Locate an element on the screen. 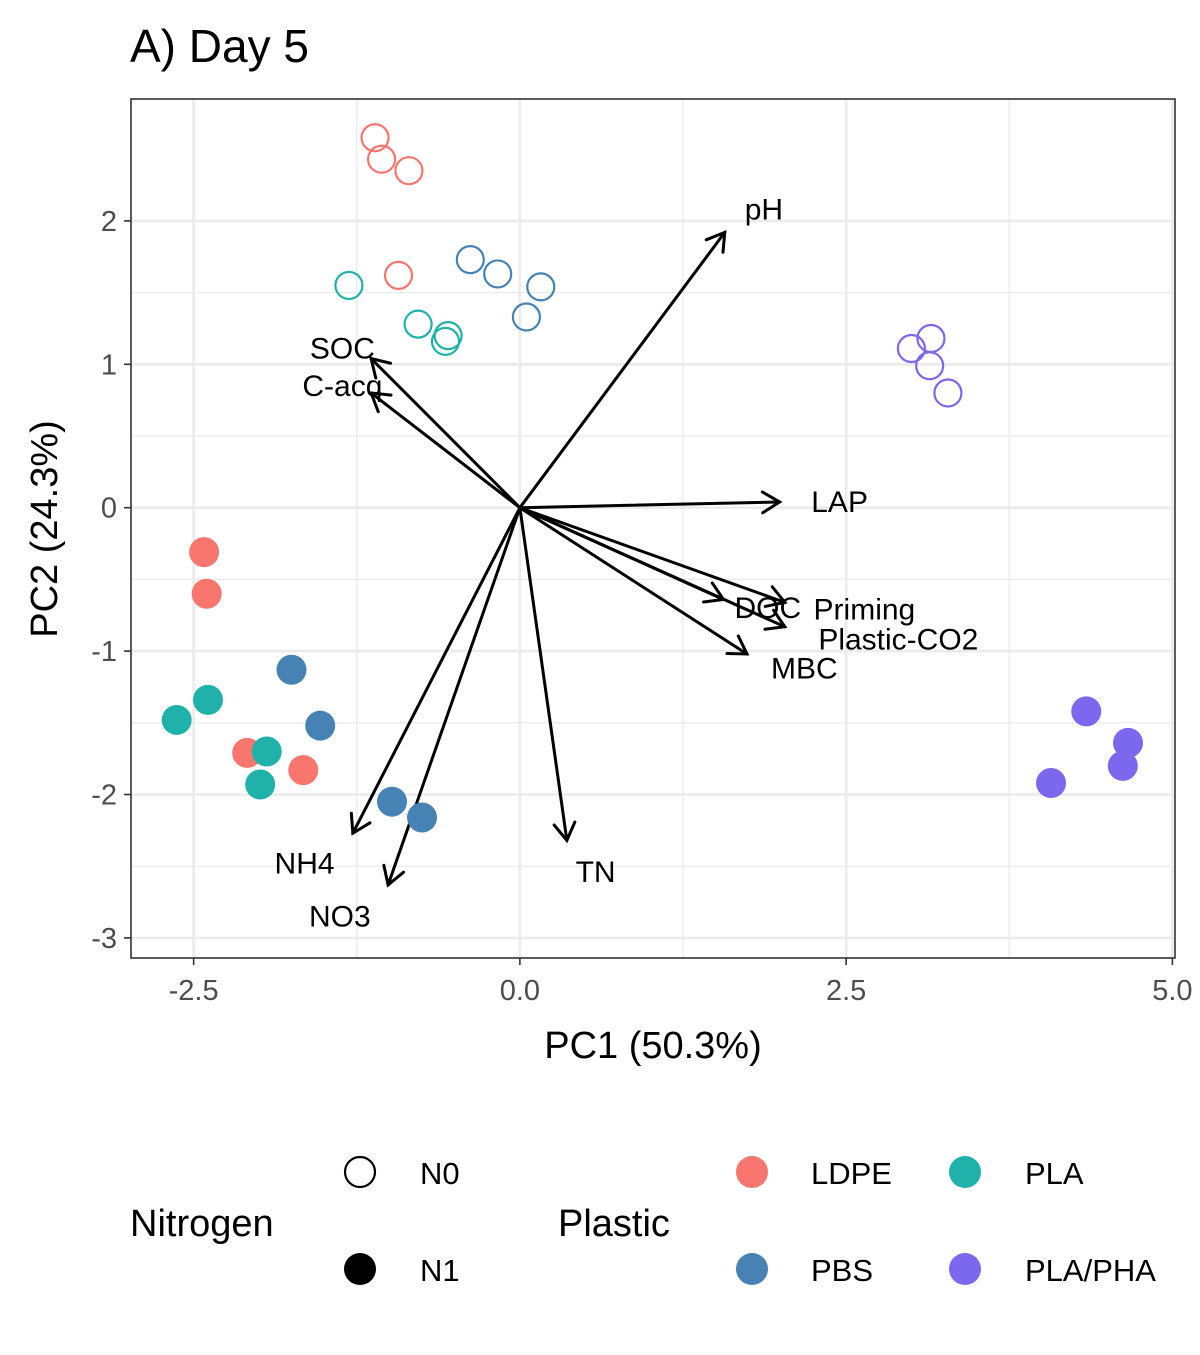 This screenshot has width=1200, height=1355. legend-label-n0: N0 is located at coordinates (440, 1173).